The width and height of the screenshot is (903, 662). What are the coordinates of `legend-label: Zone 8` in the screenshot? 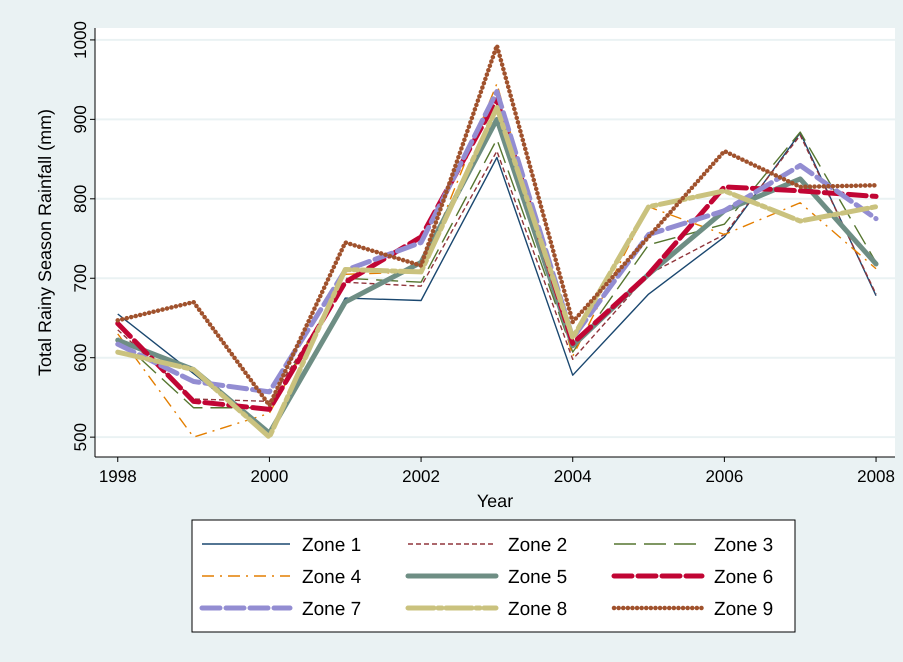 It's located at (538, 609).